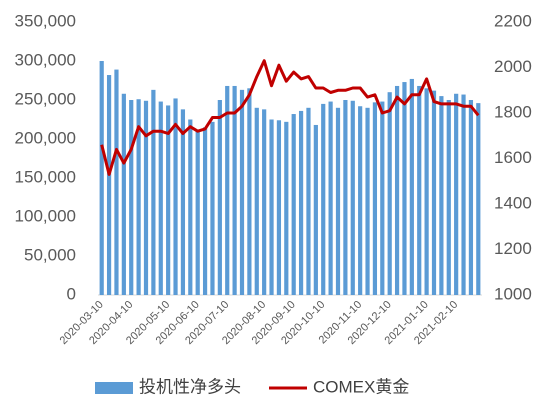 The width and height of the screenshot is (550, 413). What do you see at coordinates (513, 293) in the screenshot?
I see `y2-tick-label: 1000` at bounding box center [513, 293].